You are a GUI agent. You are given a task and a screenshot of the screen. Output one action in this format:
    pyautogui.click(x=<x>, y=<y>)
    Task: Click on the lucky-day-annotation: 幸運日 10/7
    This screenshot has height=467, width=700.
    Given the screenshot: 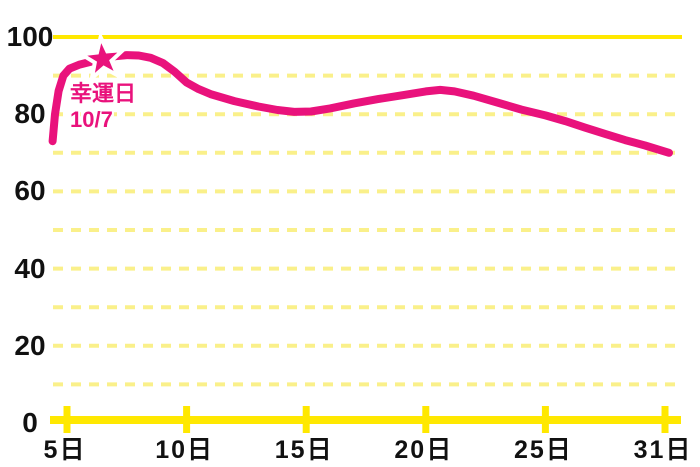 What is the action you would take?
    pyautogui.click(x=103, y=107)
    